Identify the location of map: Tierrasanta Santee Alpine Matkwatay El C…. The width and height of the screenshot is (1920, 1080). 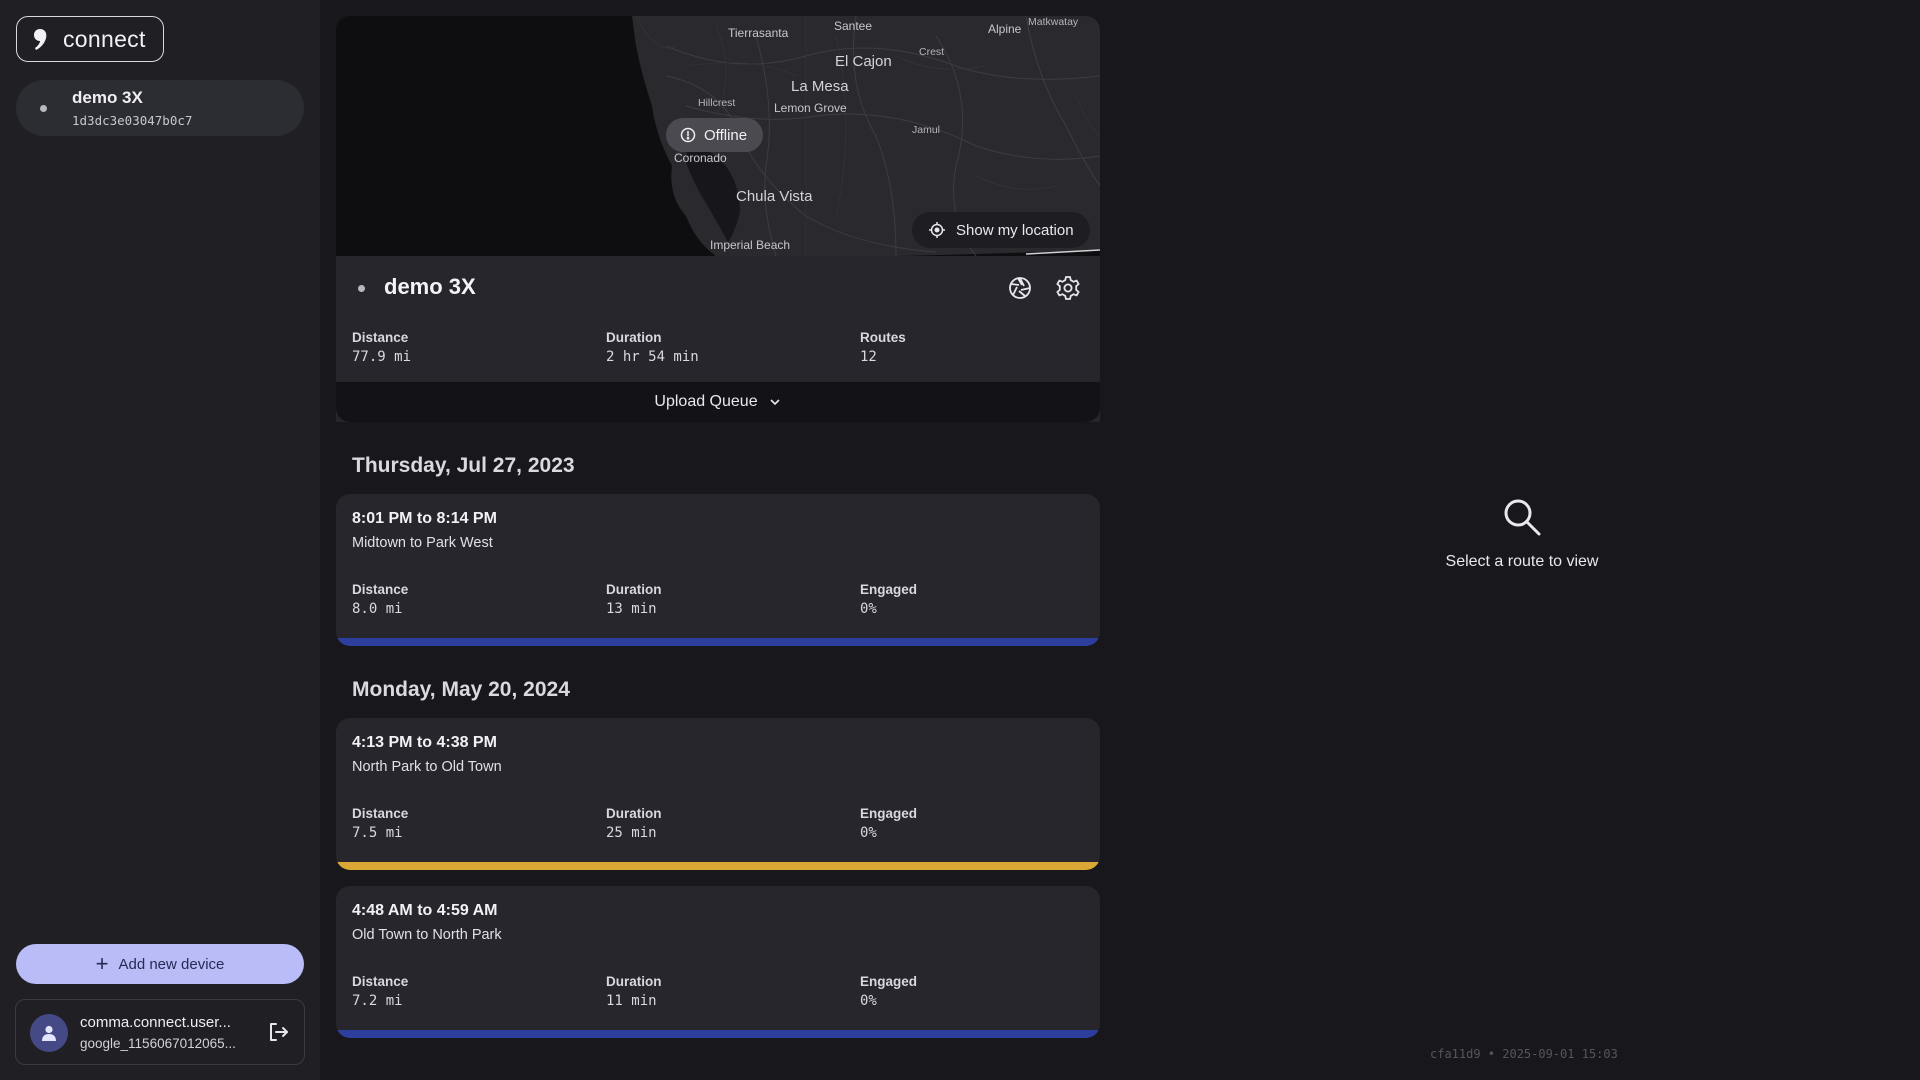
(718, 136).